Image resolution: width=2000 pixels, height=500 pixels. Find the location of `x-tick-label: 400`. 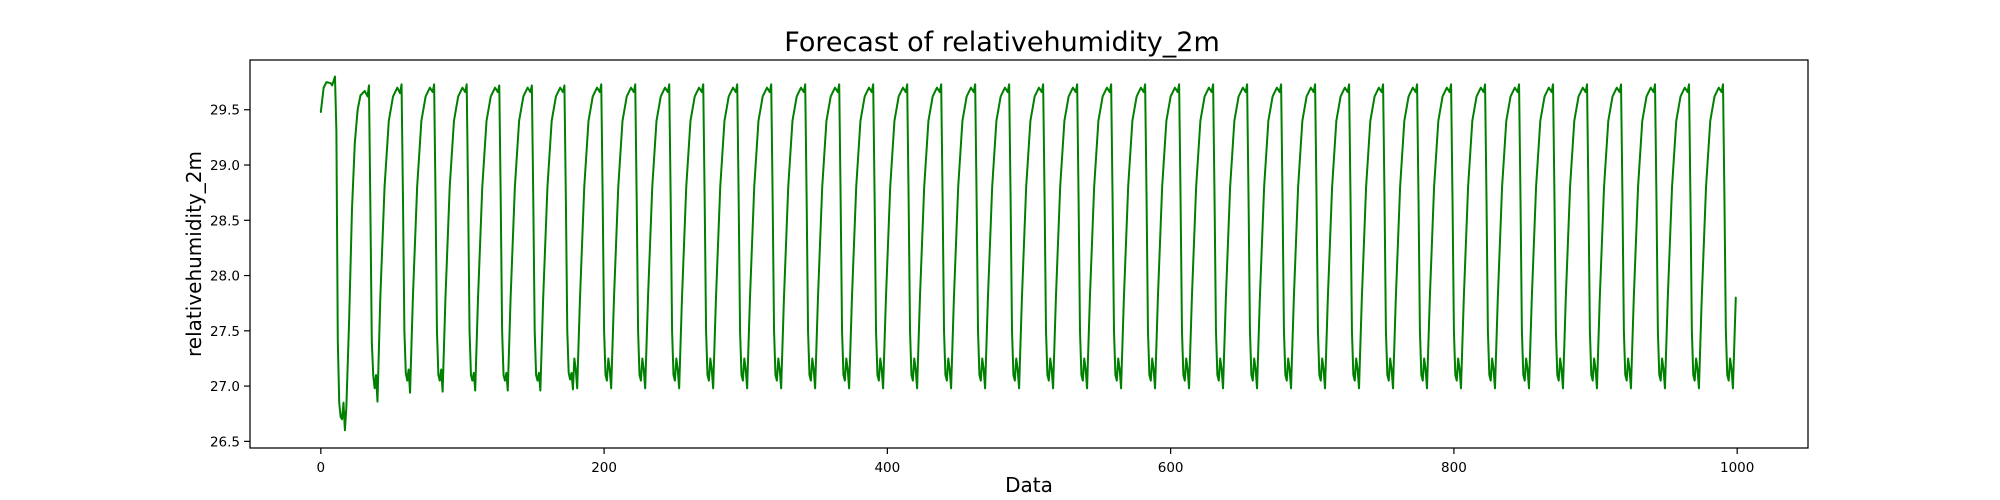

x-tick-label: 400 is located at coordinates (887, 468).